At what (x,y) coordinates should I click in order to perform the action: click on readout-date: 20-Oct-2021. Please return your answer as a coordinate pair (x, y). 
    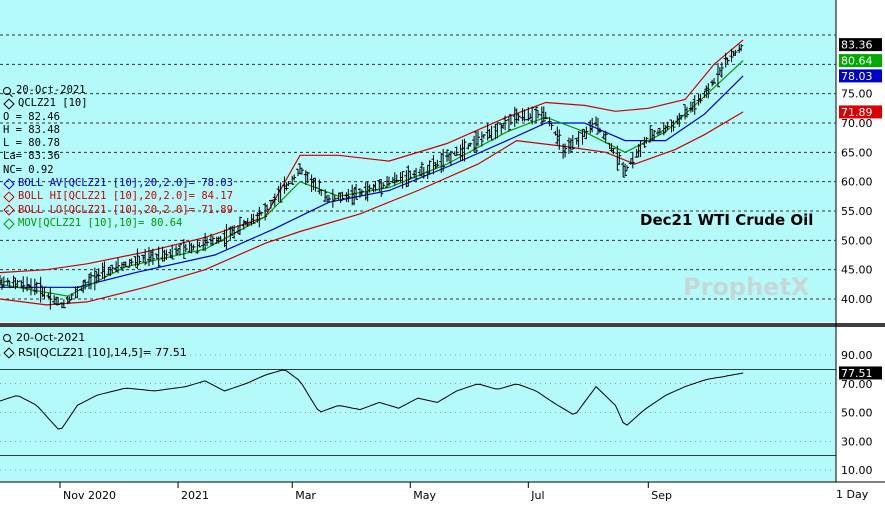
    Looking at the image, I should click on (51, 90).